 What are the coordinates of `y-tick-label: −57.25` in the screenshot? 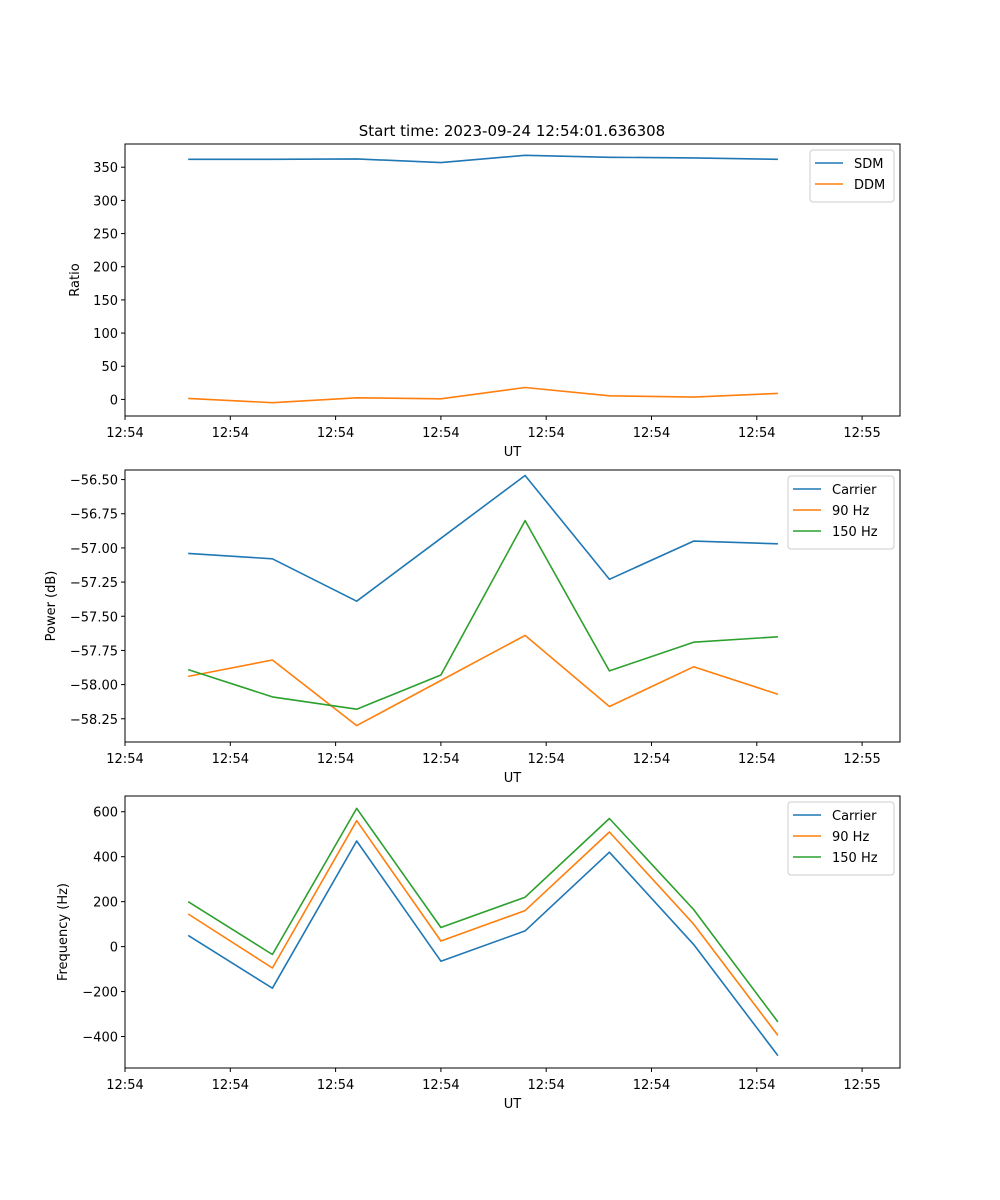 It's located at (94, 583).